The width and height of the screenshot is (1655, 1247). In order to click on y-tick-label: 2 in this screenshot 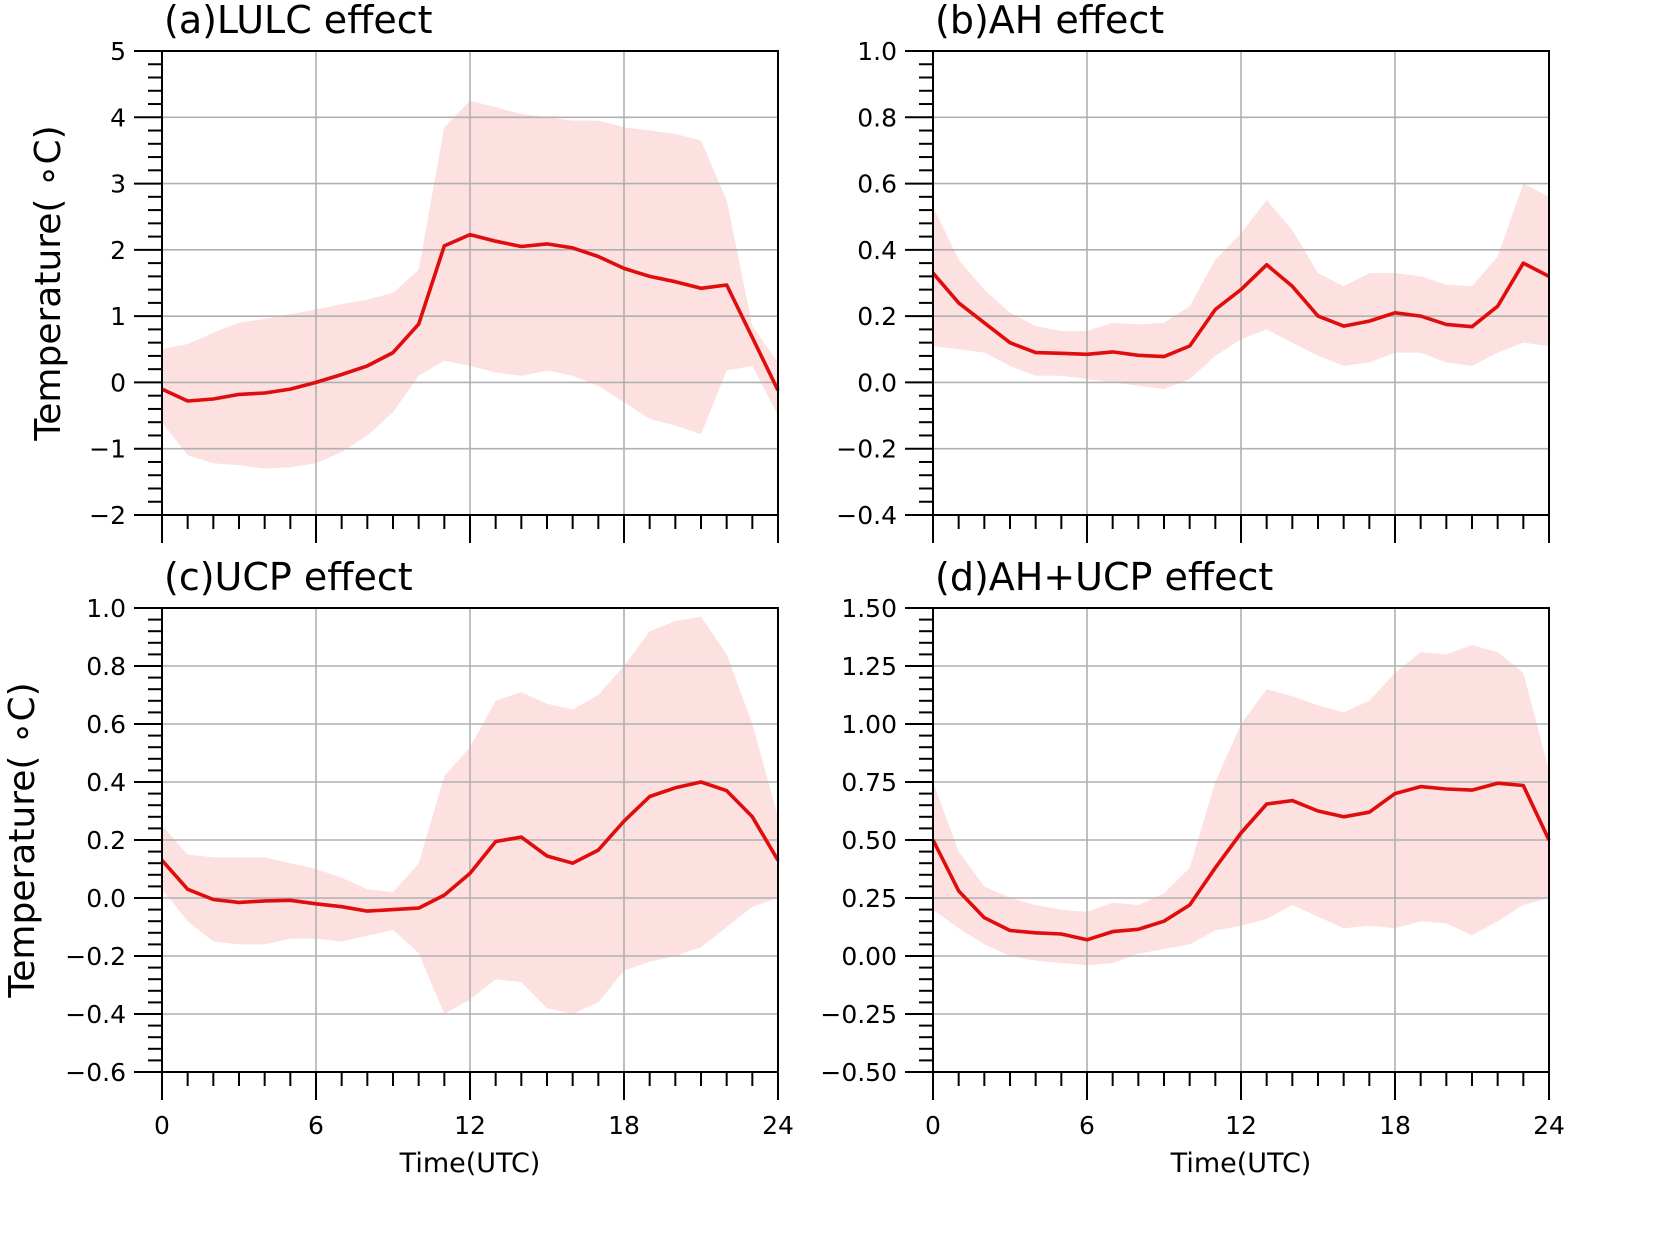, I will do `click(118, 250)`.